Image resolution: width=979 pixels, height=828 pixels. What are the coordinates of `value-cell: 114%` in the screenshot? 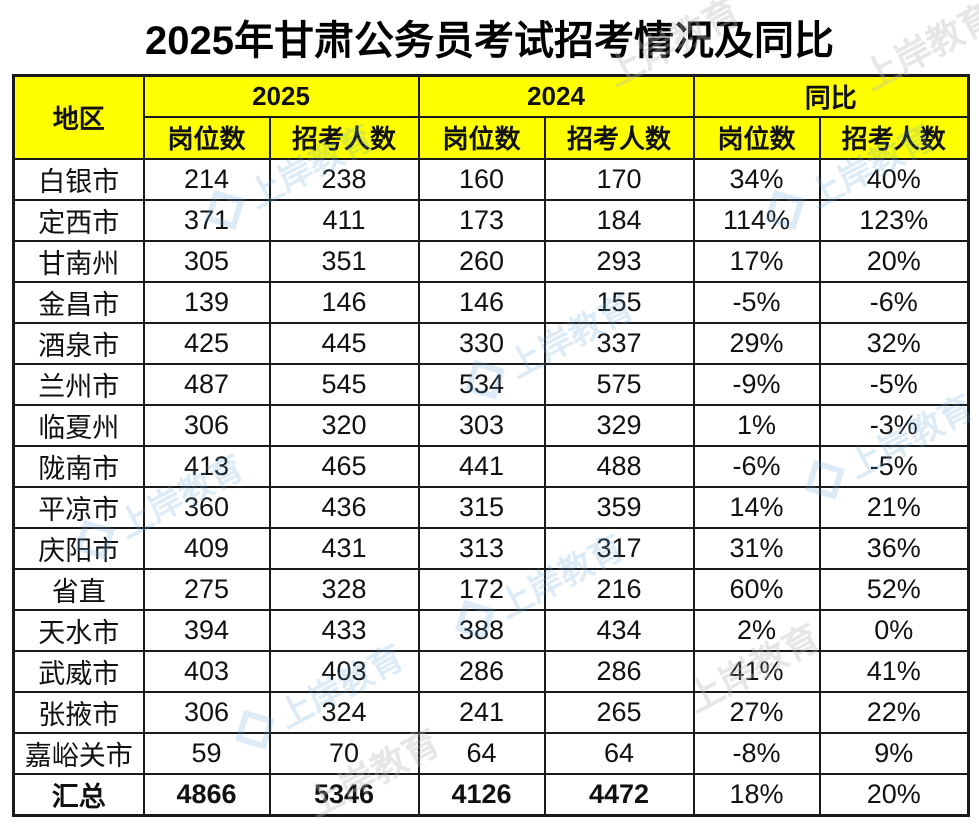 It's located at (756, 220).